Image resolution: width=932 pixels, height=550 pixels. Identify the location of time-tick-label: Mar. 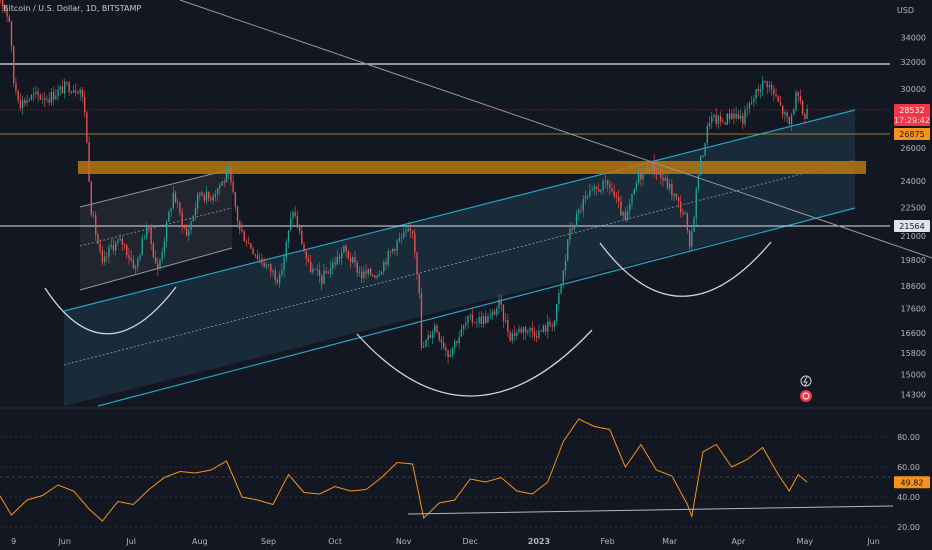
(670, 541).